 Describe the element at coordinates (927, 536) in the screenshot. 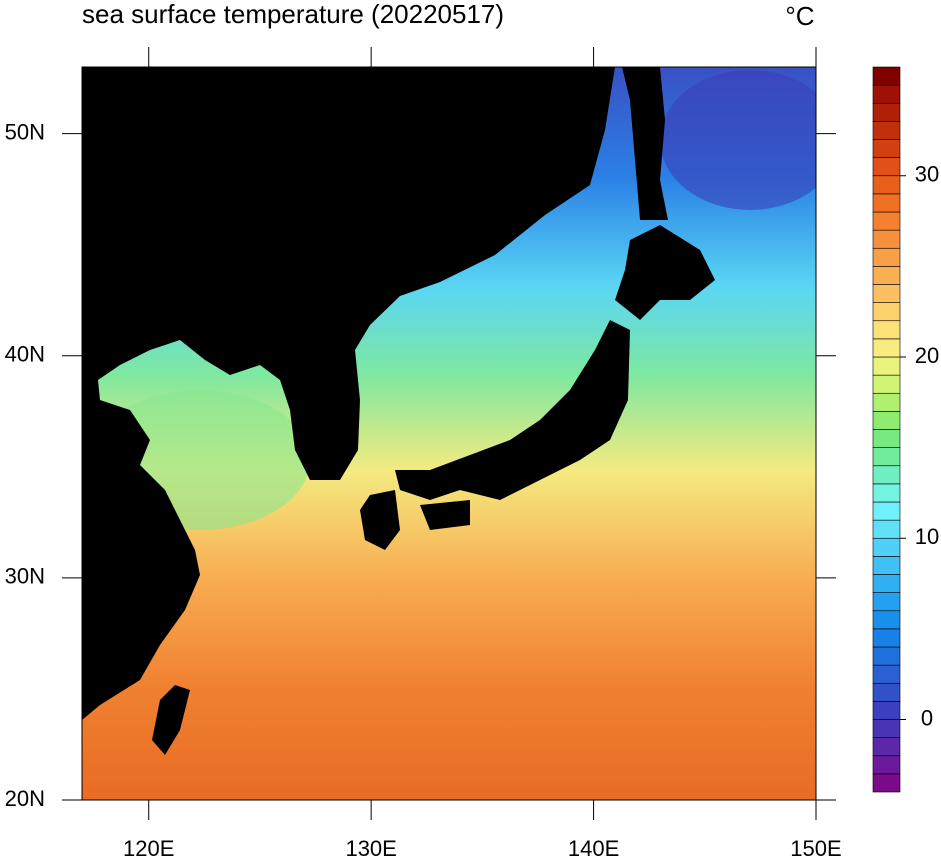

I see `colorbar-tick-label: 10` at that location.